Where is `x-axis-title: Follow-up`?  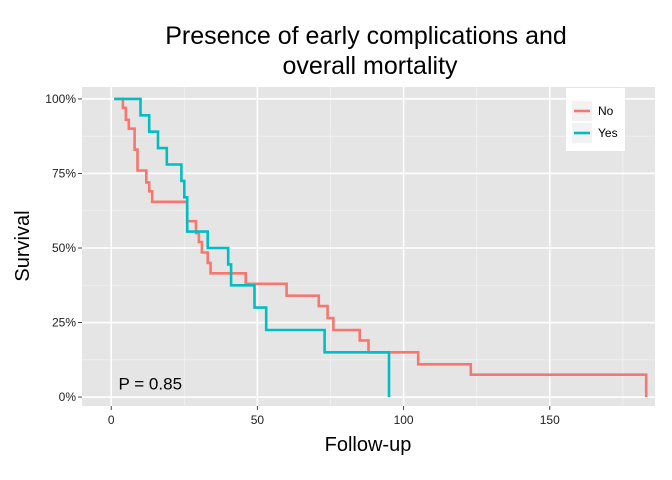
x-axis-title: Follow-up is located at coordinates (368, 445).